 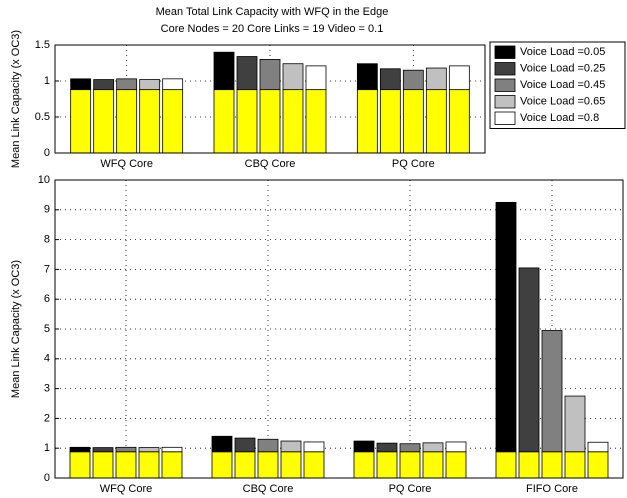 What do you see at coordinates (562, 102) in the screenshot?
I see `legend-label: Voice Load =0.65` at bounding box center [562, 102].